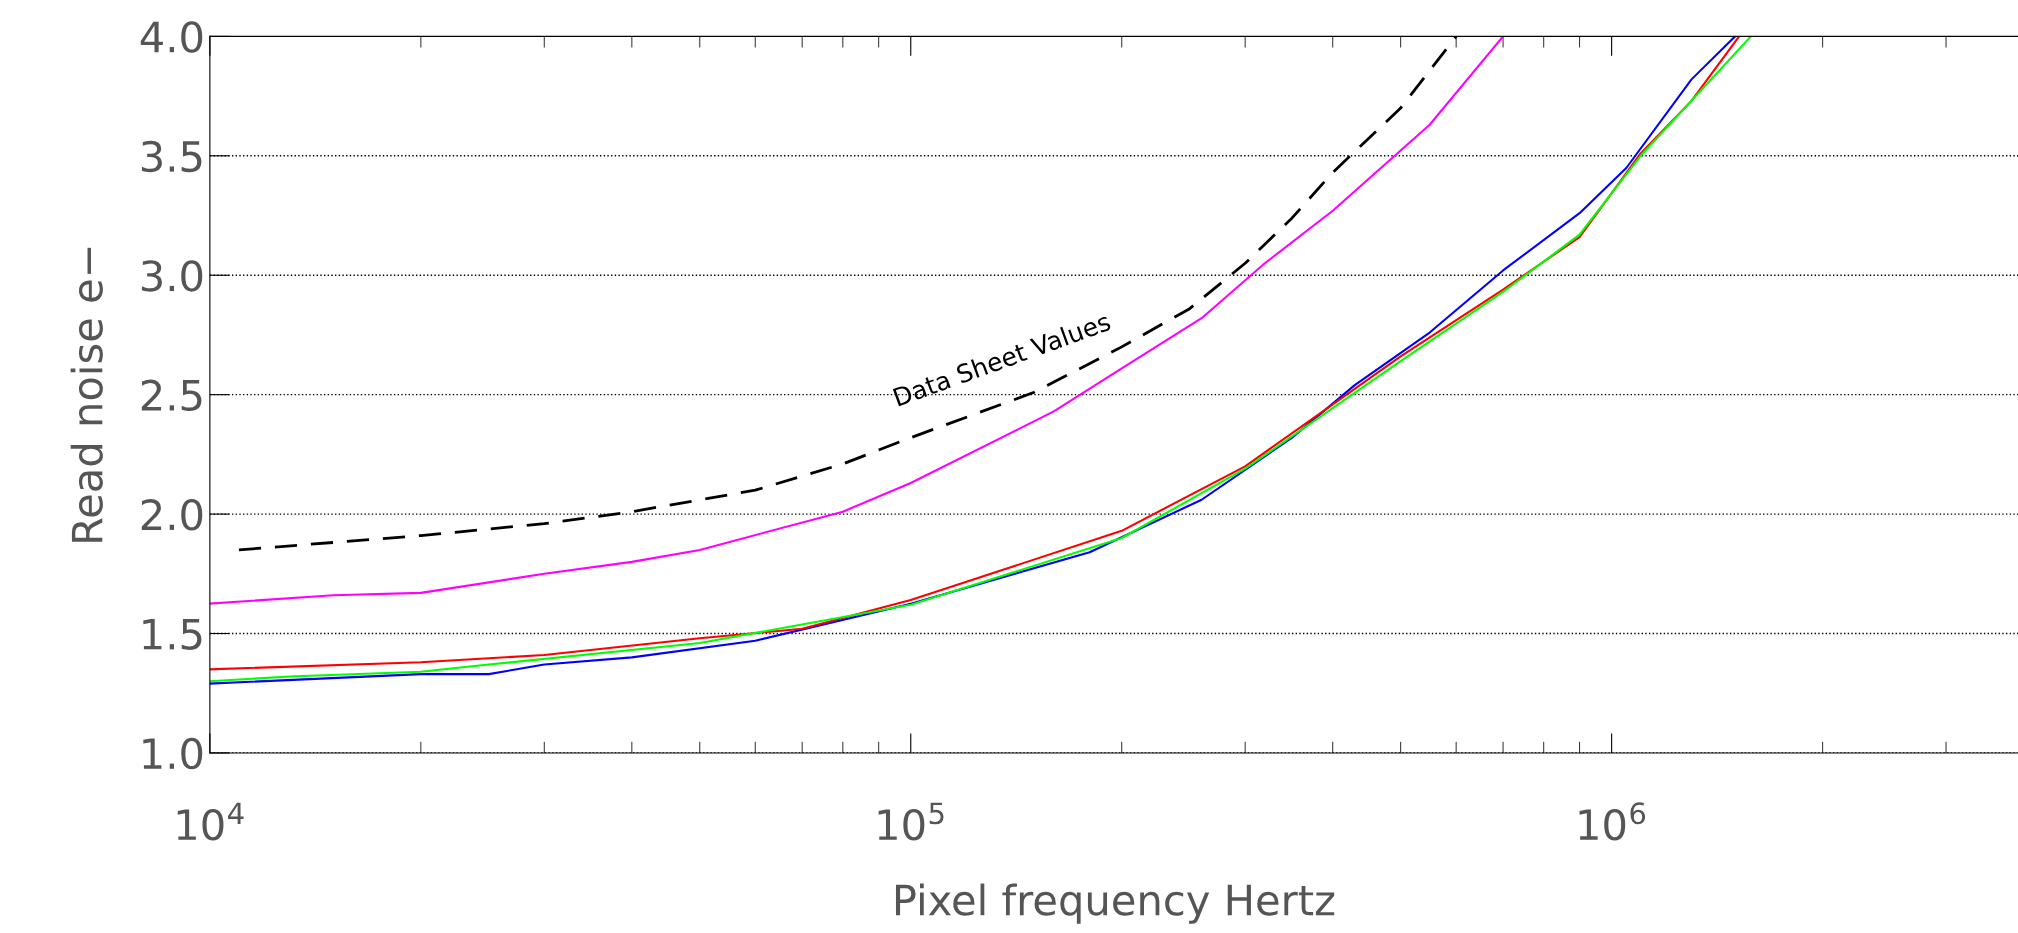  I want to click on y-tick-label: 1.0, so click(173, 753).